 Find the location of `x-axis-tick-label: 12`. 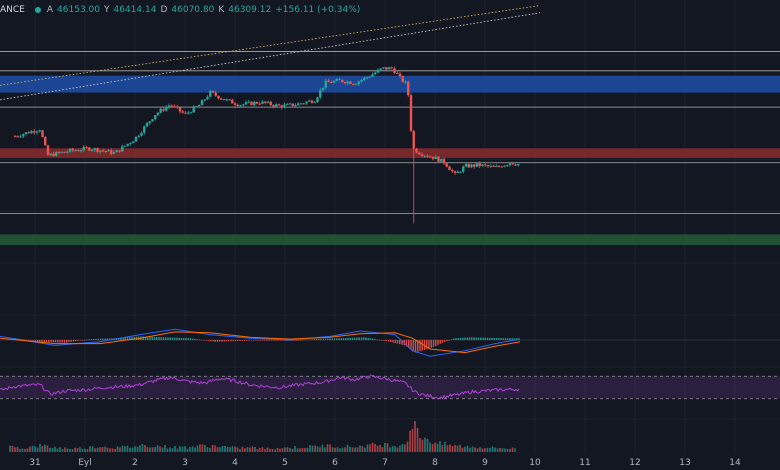

x-axis-tick-label: 12 is located at coordinates (634, 463).